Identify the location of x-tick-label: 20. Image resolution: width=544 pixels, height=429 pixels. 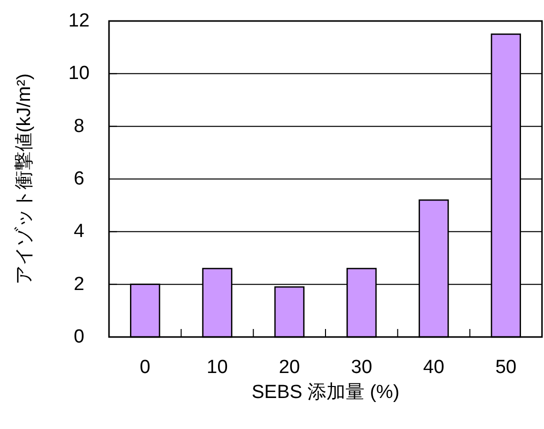
(289, 367).